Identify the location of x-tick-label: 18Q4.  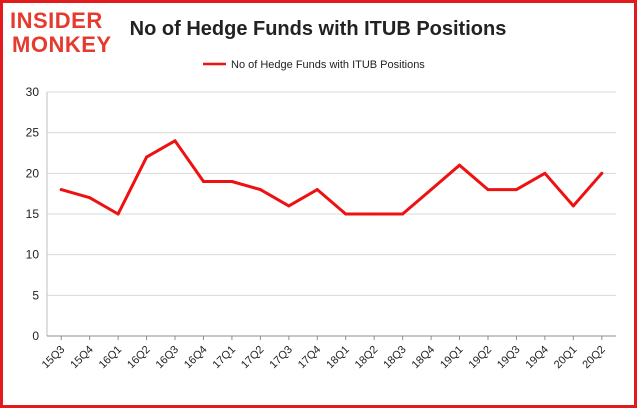
(424, 358).